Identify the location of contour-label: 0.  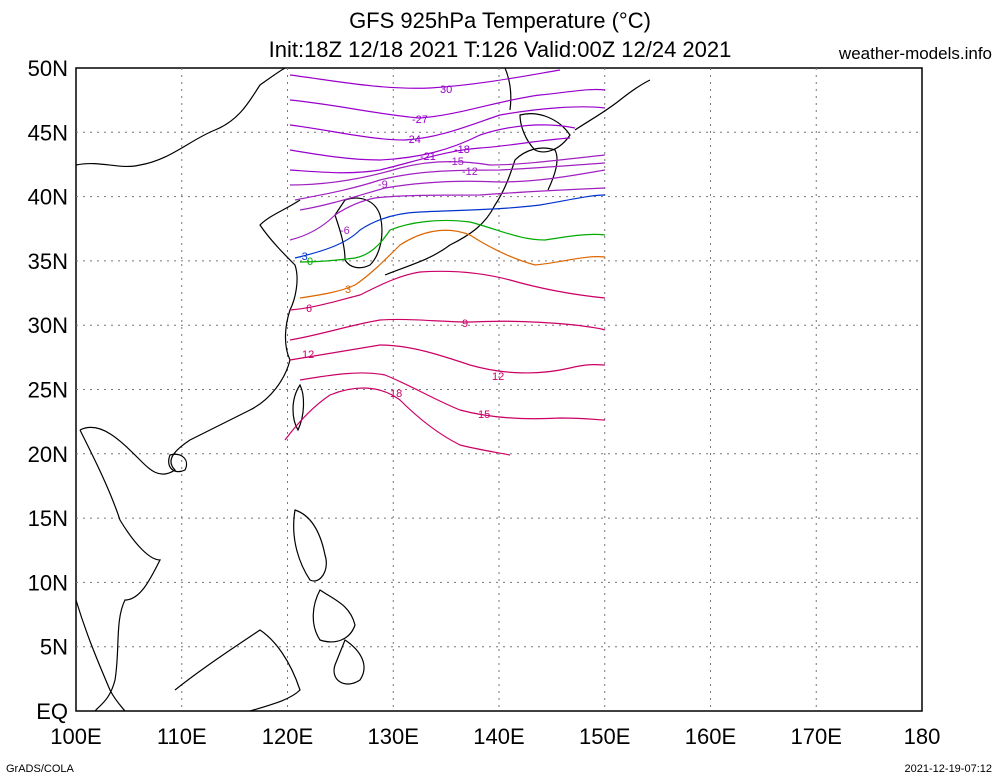
(310, 262).